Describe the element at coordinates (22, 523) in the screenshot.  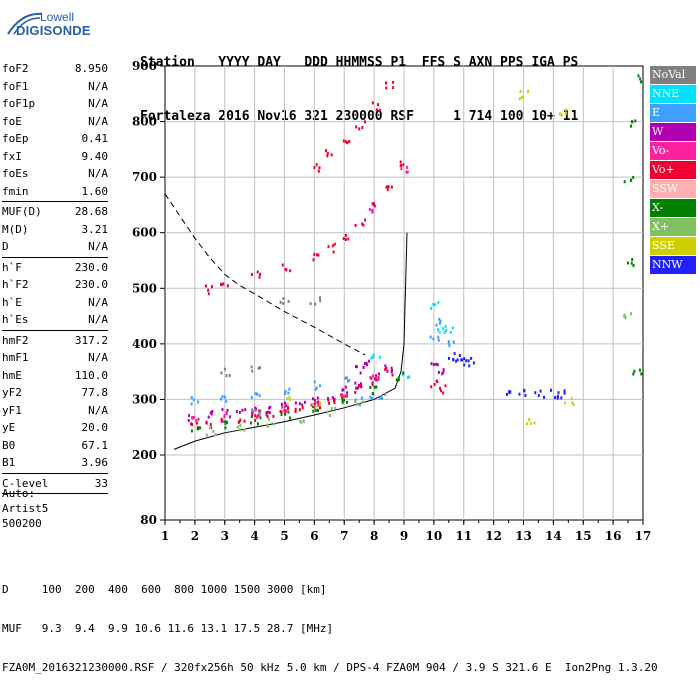
I see `auto-code: 500200` at that location.